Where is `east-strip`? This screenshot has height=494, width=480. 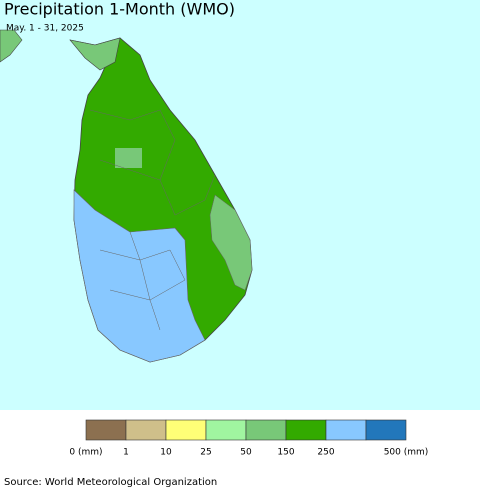 east-strip is located at coordinates (231, 242).